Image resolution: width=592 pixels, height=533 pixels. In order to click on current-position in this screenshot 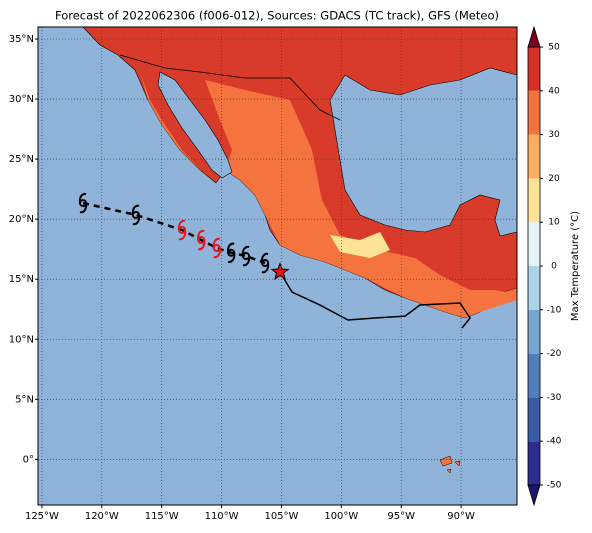, I will do `click(280, 271)`.